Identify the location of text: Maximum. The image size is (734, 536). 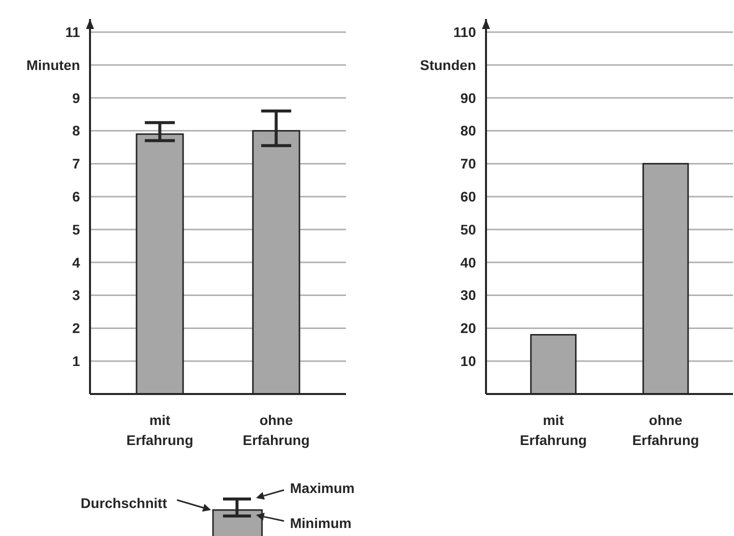
(322, 488).